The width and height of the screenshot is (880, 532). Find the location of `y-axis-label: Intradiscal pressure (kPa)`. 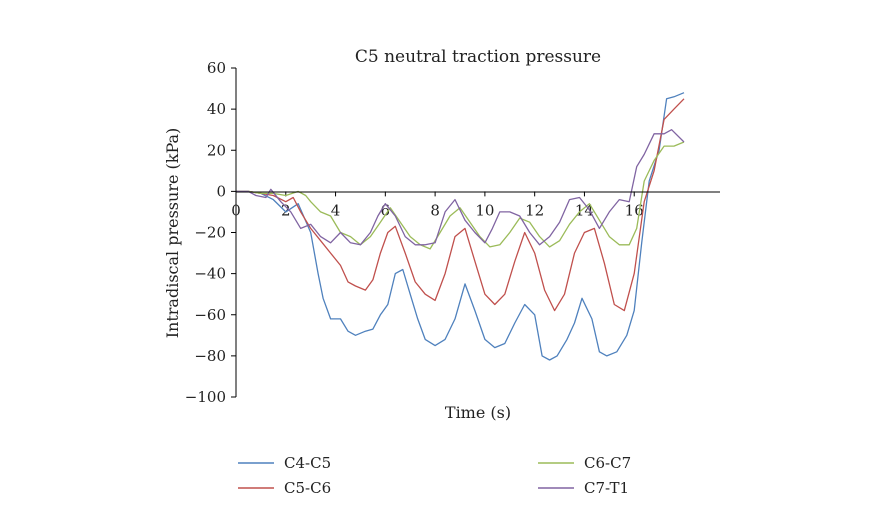

y-axis-label: Intradiscal pressure (kPa) is located at coordinates (172, 233).